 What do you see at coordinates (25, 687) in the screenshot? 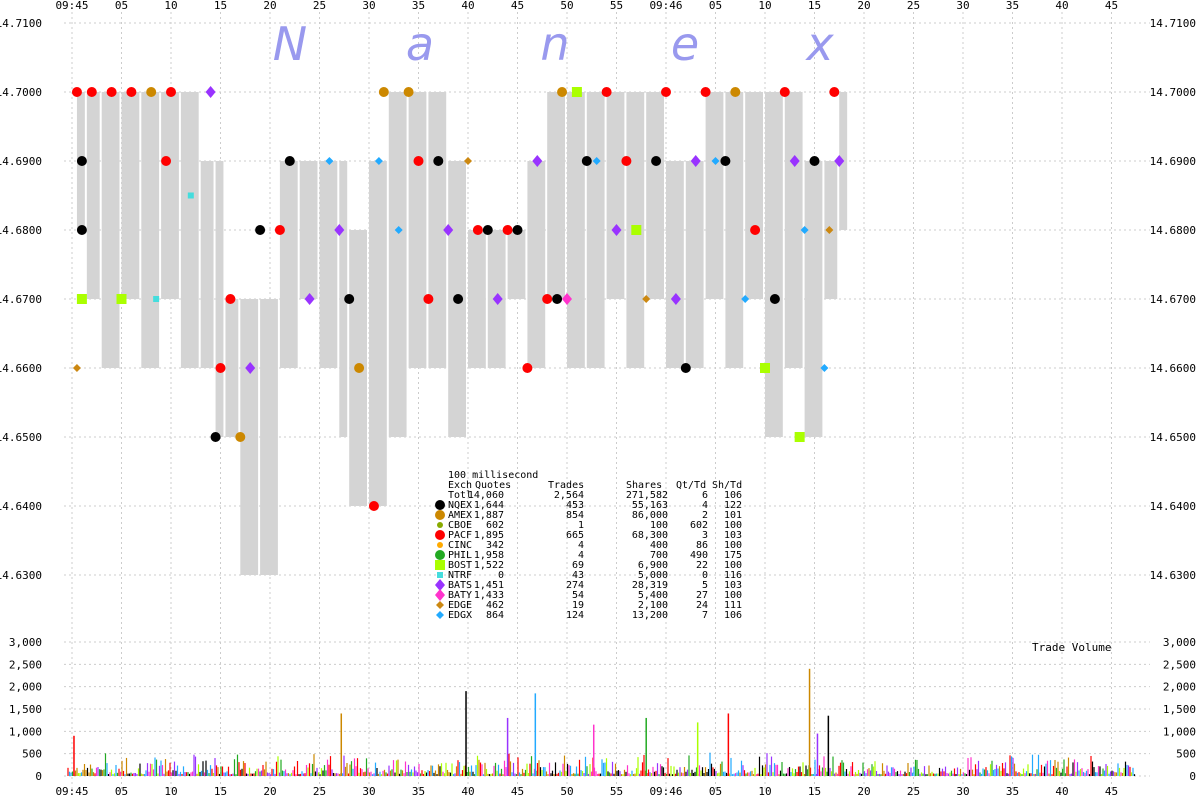
I see `volume-tick-label-left: 2,000` at bounding box center [25, 687].